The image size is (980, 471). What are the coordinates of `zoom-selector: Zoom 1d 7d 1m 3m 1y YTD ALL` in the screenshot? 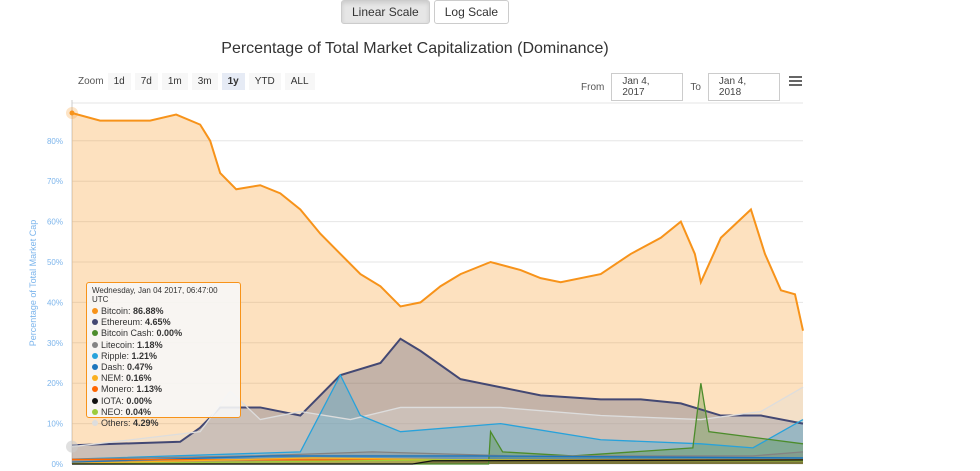 It's located at (196, 81).